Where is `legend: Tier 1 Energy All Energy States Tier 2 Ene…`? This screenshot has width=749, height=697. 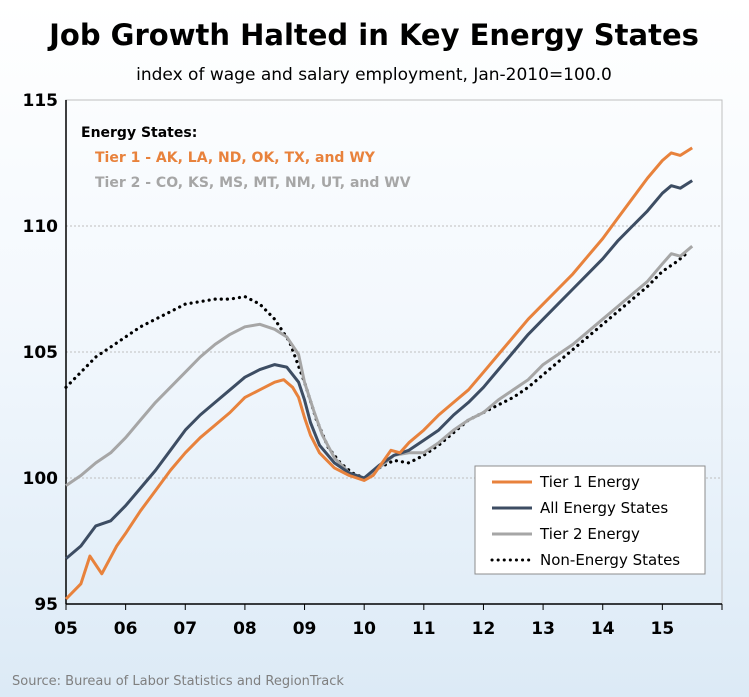
legend: Tier 1 Energy All Energy States Tier 2 Ene… is located at coordinates (590, 520).